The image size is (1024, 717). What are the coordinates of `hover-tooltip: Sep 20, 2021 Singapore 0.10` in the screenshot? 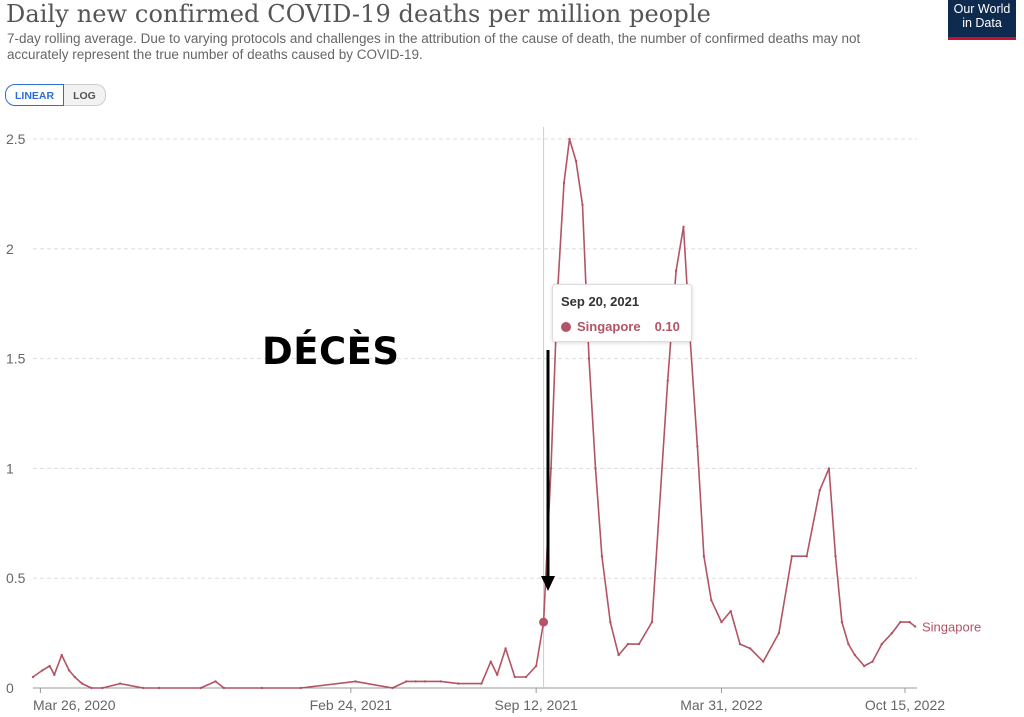 It's located at (622, 313).